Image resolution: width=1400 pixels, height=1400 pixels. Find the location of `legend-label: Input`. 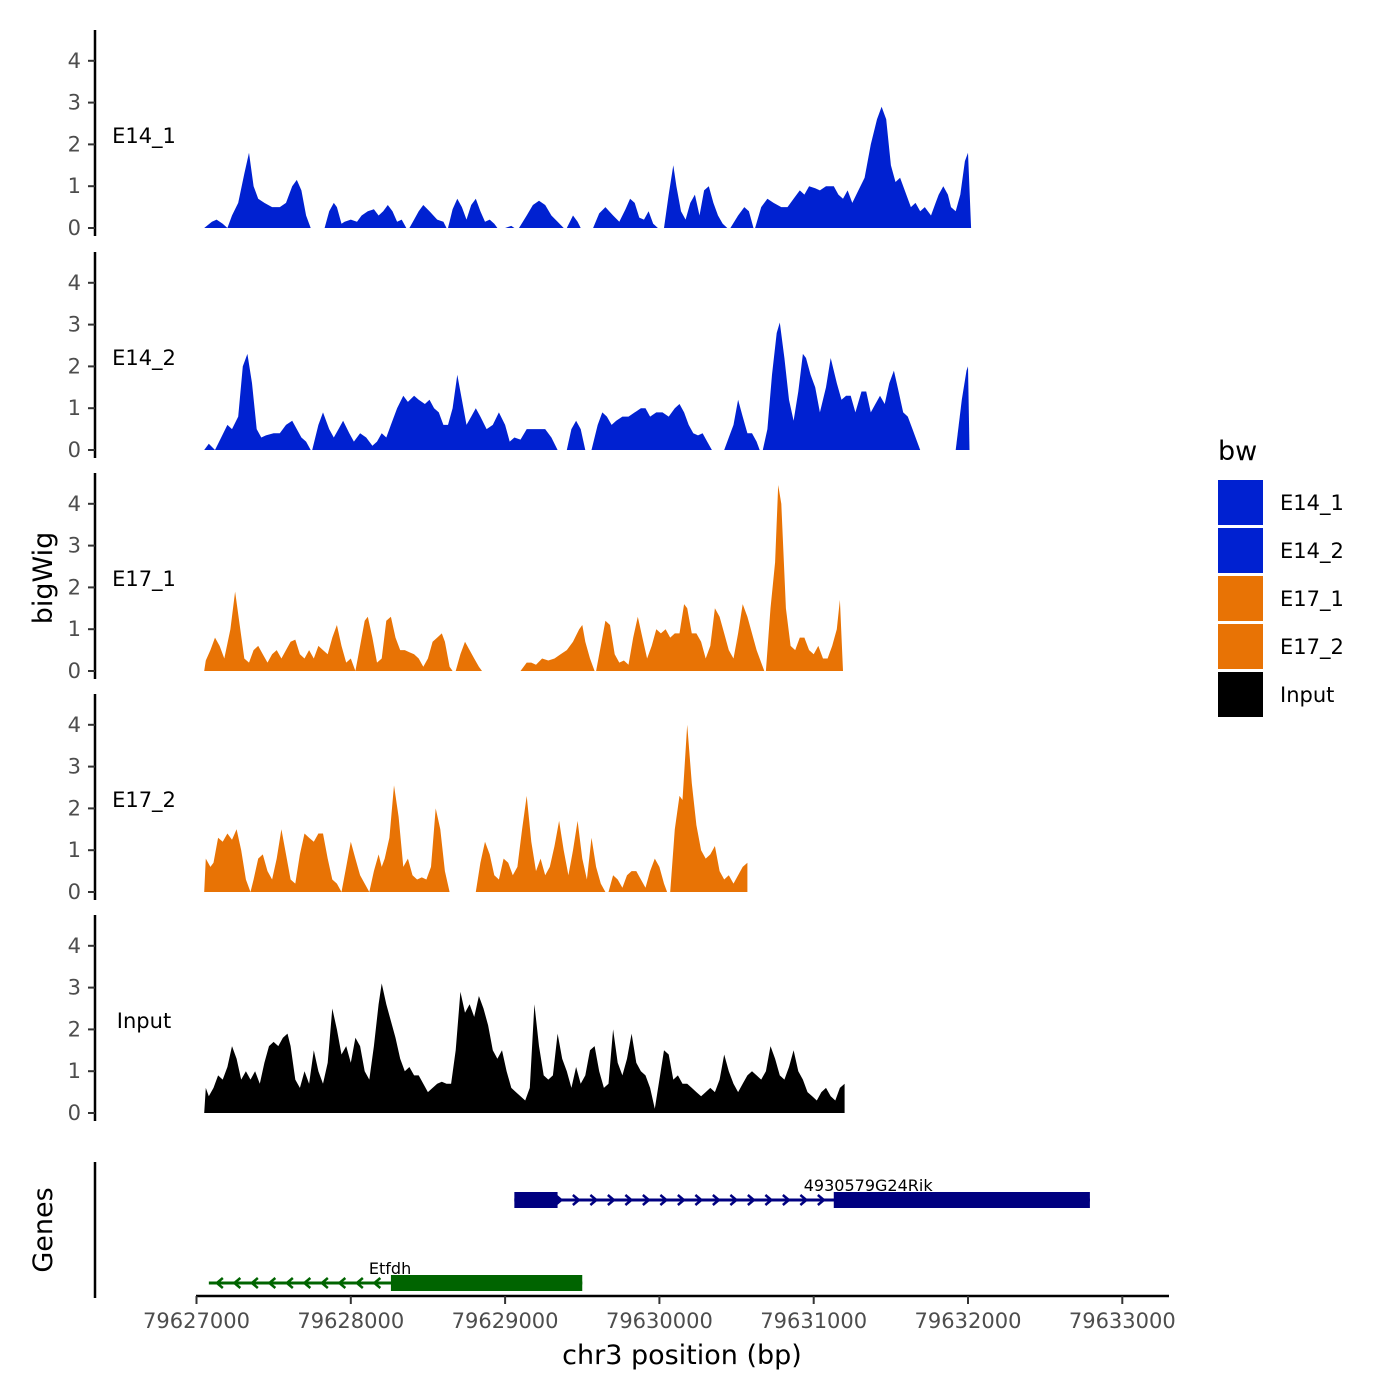

legend-label: Input is located at coordinates (1307, 695).